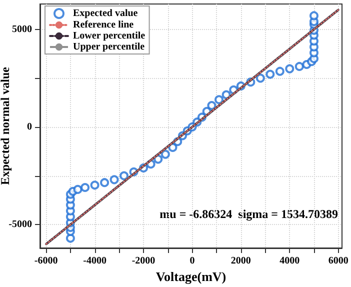 The width and height of the screenshot is (351, 287). I want to click on x-axis-title: Voltage(mV), so click(191, 276).